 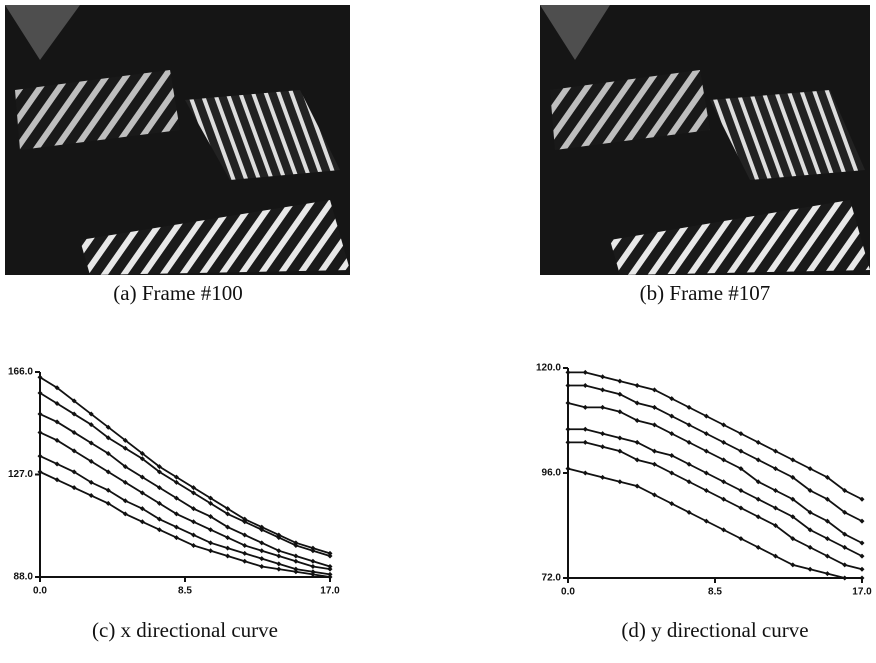 I want to click on y-tick-label: 127.0, so click(x=20, y=474).